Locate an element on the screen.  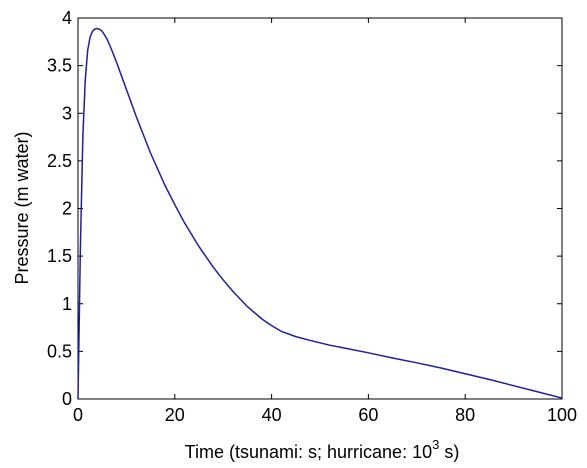
y-tick-label: 2.5 is located at coordinates (59, 161).